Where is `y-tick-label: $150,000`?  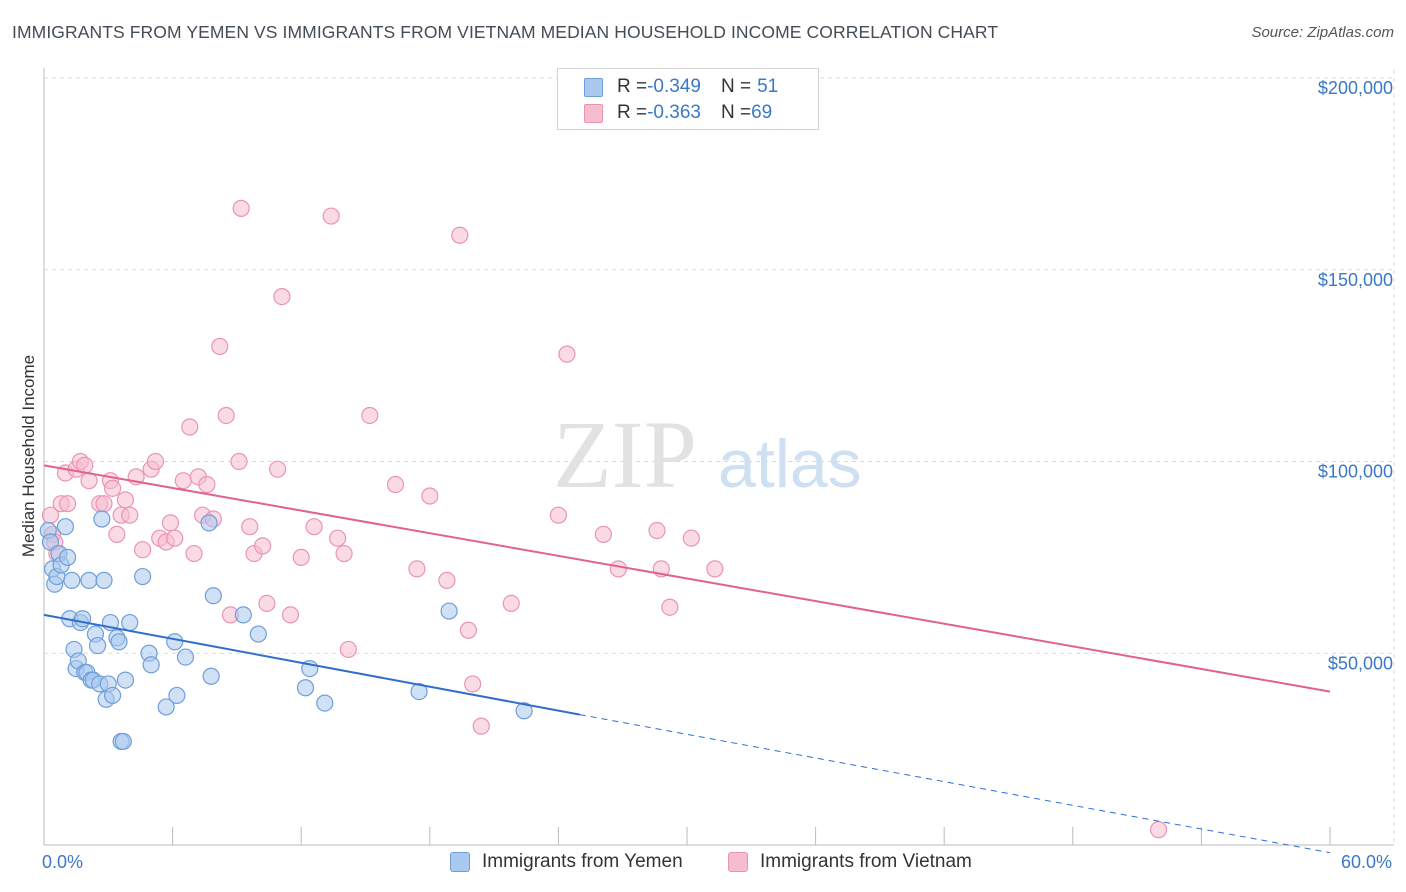
y-tick-label: $150,000 is located at coordinates (1355, 280).